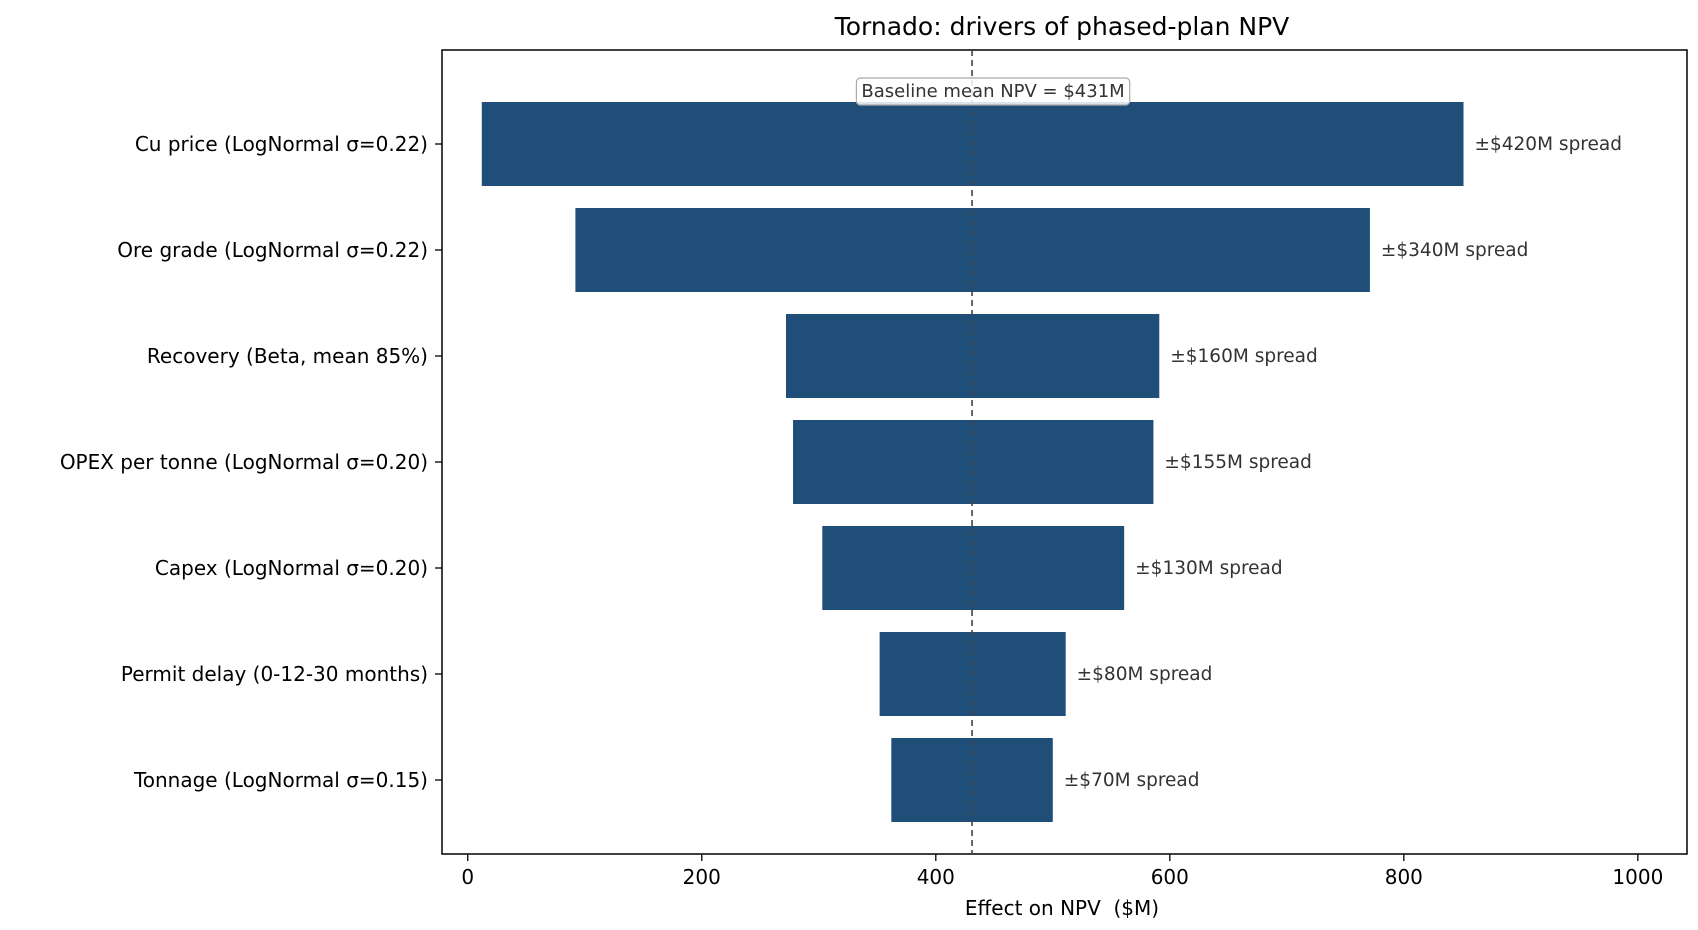 The width and height of the screenshot is (1698, 930). What do you see at coordinates (244, 462) in the screenshot?
I see `category-label-3: OPEX per tonne (LogNormal σ=0.20)` at bounding box center [244, 462].